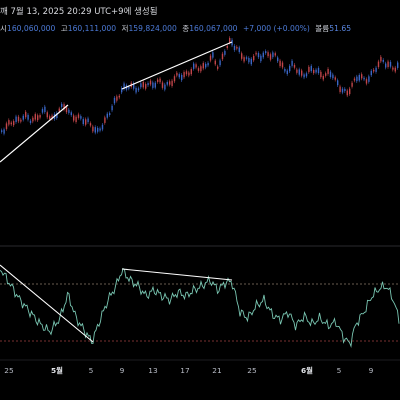 The width and height of the screenshot is (400, 400). Describe the element at coordinates (217, 370) in the screenshot. I see `time-tick-label: 21` at that location.